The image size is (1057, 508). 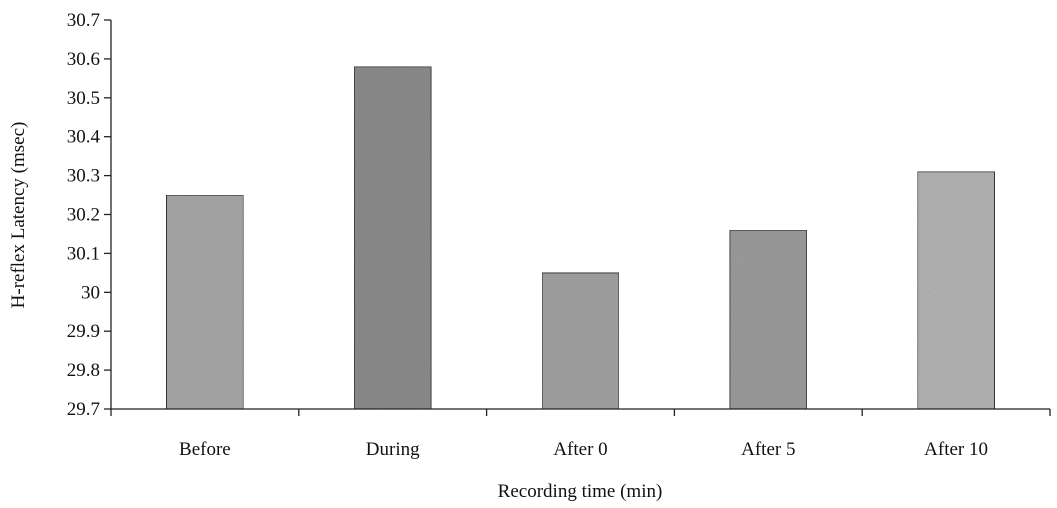 What do you see at coordinates (83, 370) in the screenshot?
I see `y-tick-label: 29.8` at bounding box center [83, 370].